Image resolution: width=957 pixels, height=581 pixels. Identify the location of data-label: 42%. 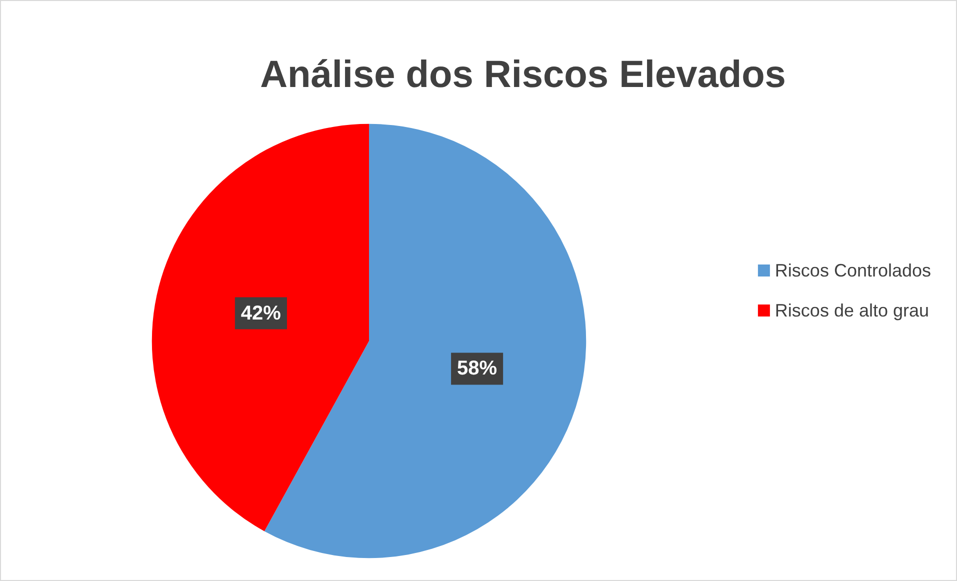
(261, 313).